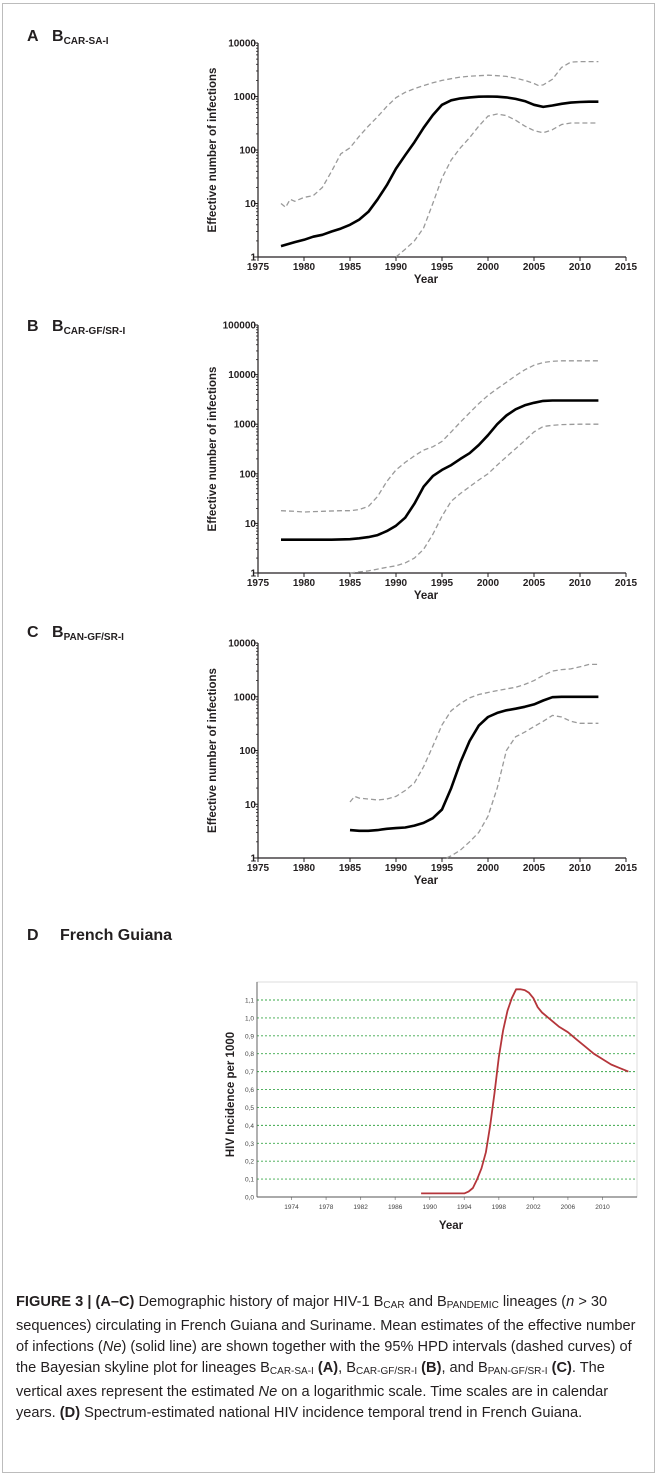 The width and height of the screenshot is (657, 1475). What do you see at coordinates (89, 327) in the screenshot?
I see `panel-b-title: BCAR-GF/SR-I` at bounding box center [89, 327].